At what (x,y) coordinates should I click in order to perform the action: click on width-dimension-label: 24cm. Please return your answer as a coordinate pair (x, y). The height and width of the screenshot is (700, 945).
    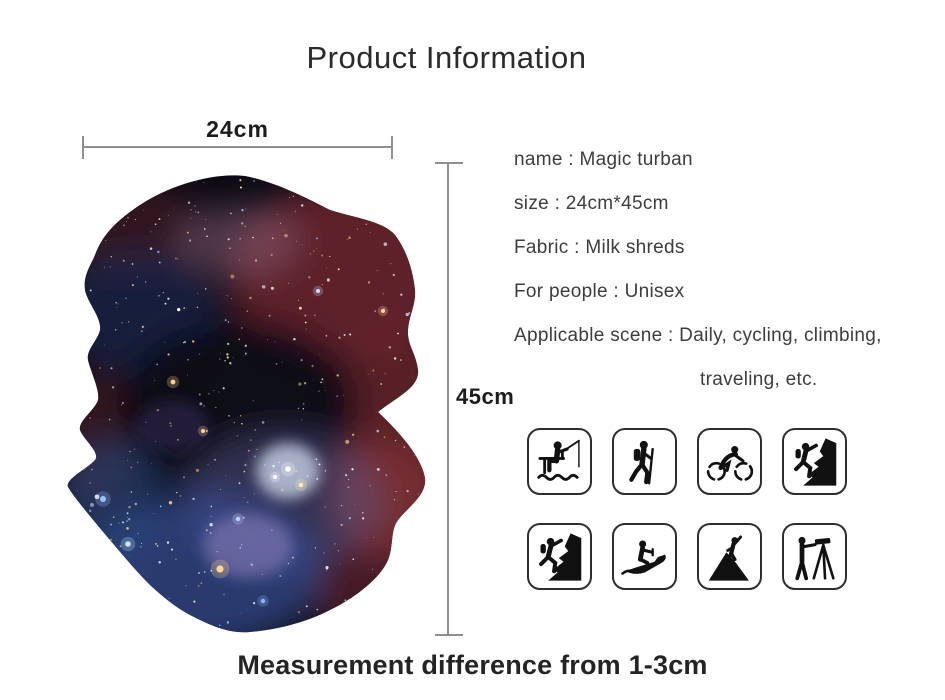
    Looking at the image, I should click on (237, 129).